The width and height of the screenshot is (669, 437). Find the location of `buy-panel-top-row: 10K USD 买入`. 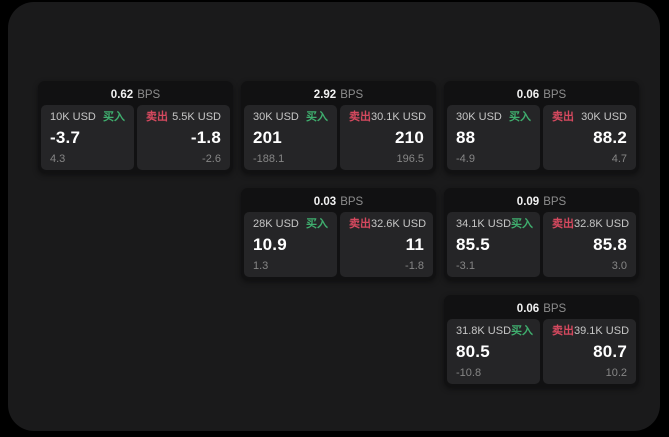

buy-panel-top-row: 10K USD 买入 is located at coordinates (87, 117).